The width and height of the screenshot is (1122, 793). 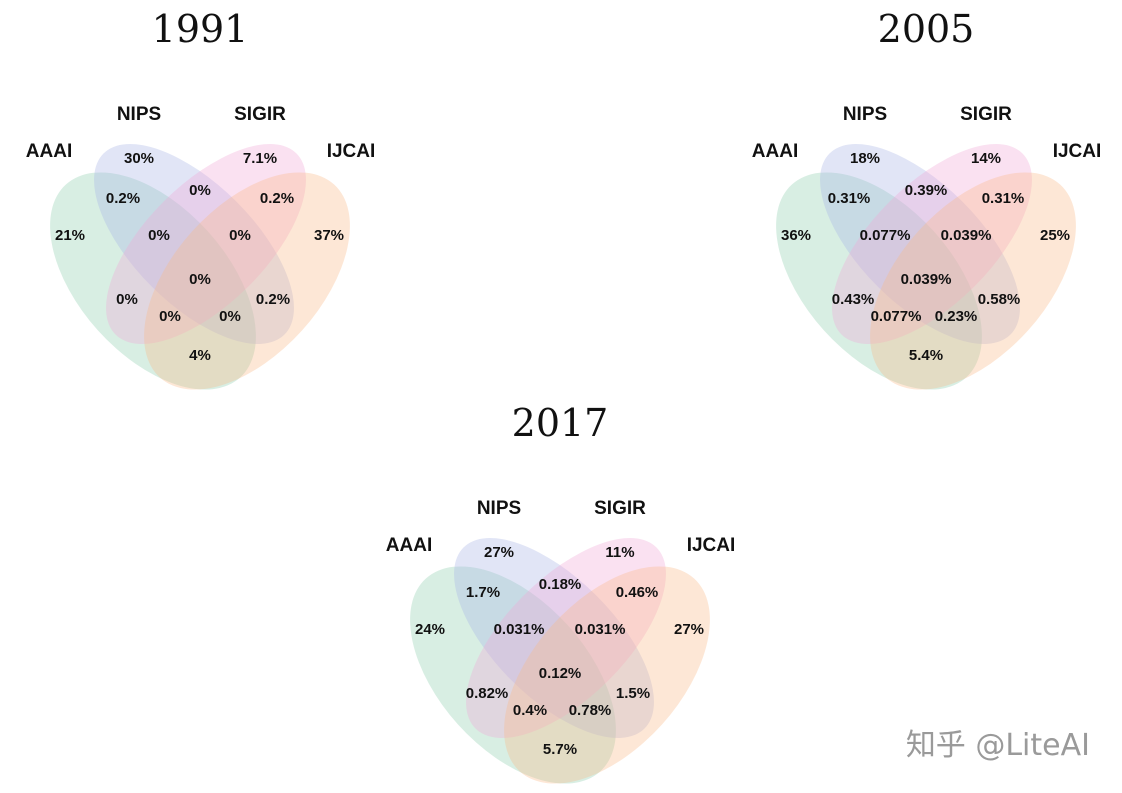 What do you see at coordinates (998, 745) in the screenshot?
I see `watermark: 知乎 @LiteAI` at bounding box center [998, 745].